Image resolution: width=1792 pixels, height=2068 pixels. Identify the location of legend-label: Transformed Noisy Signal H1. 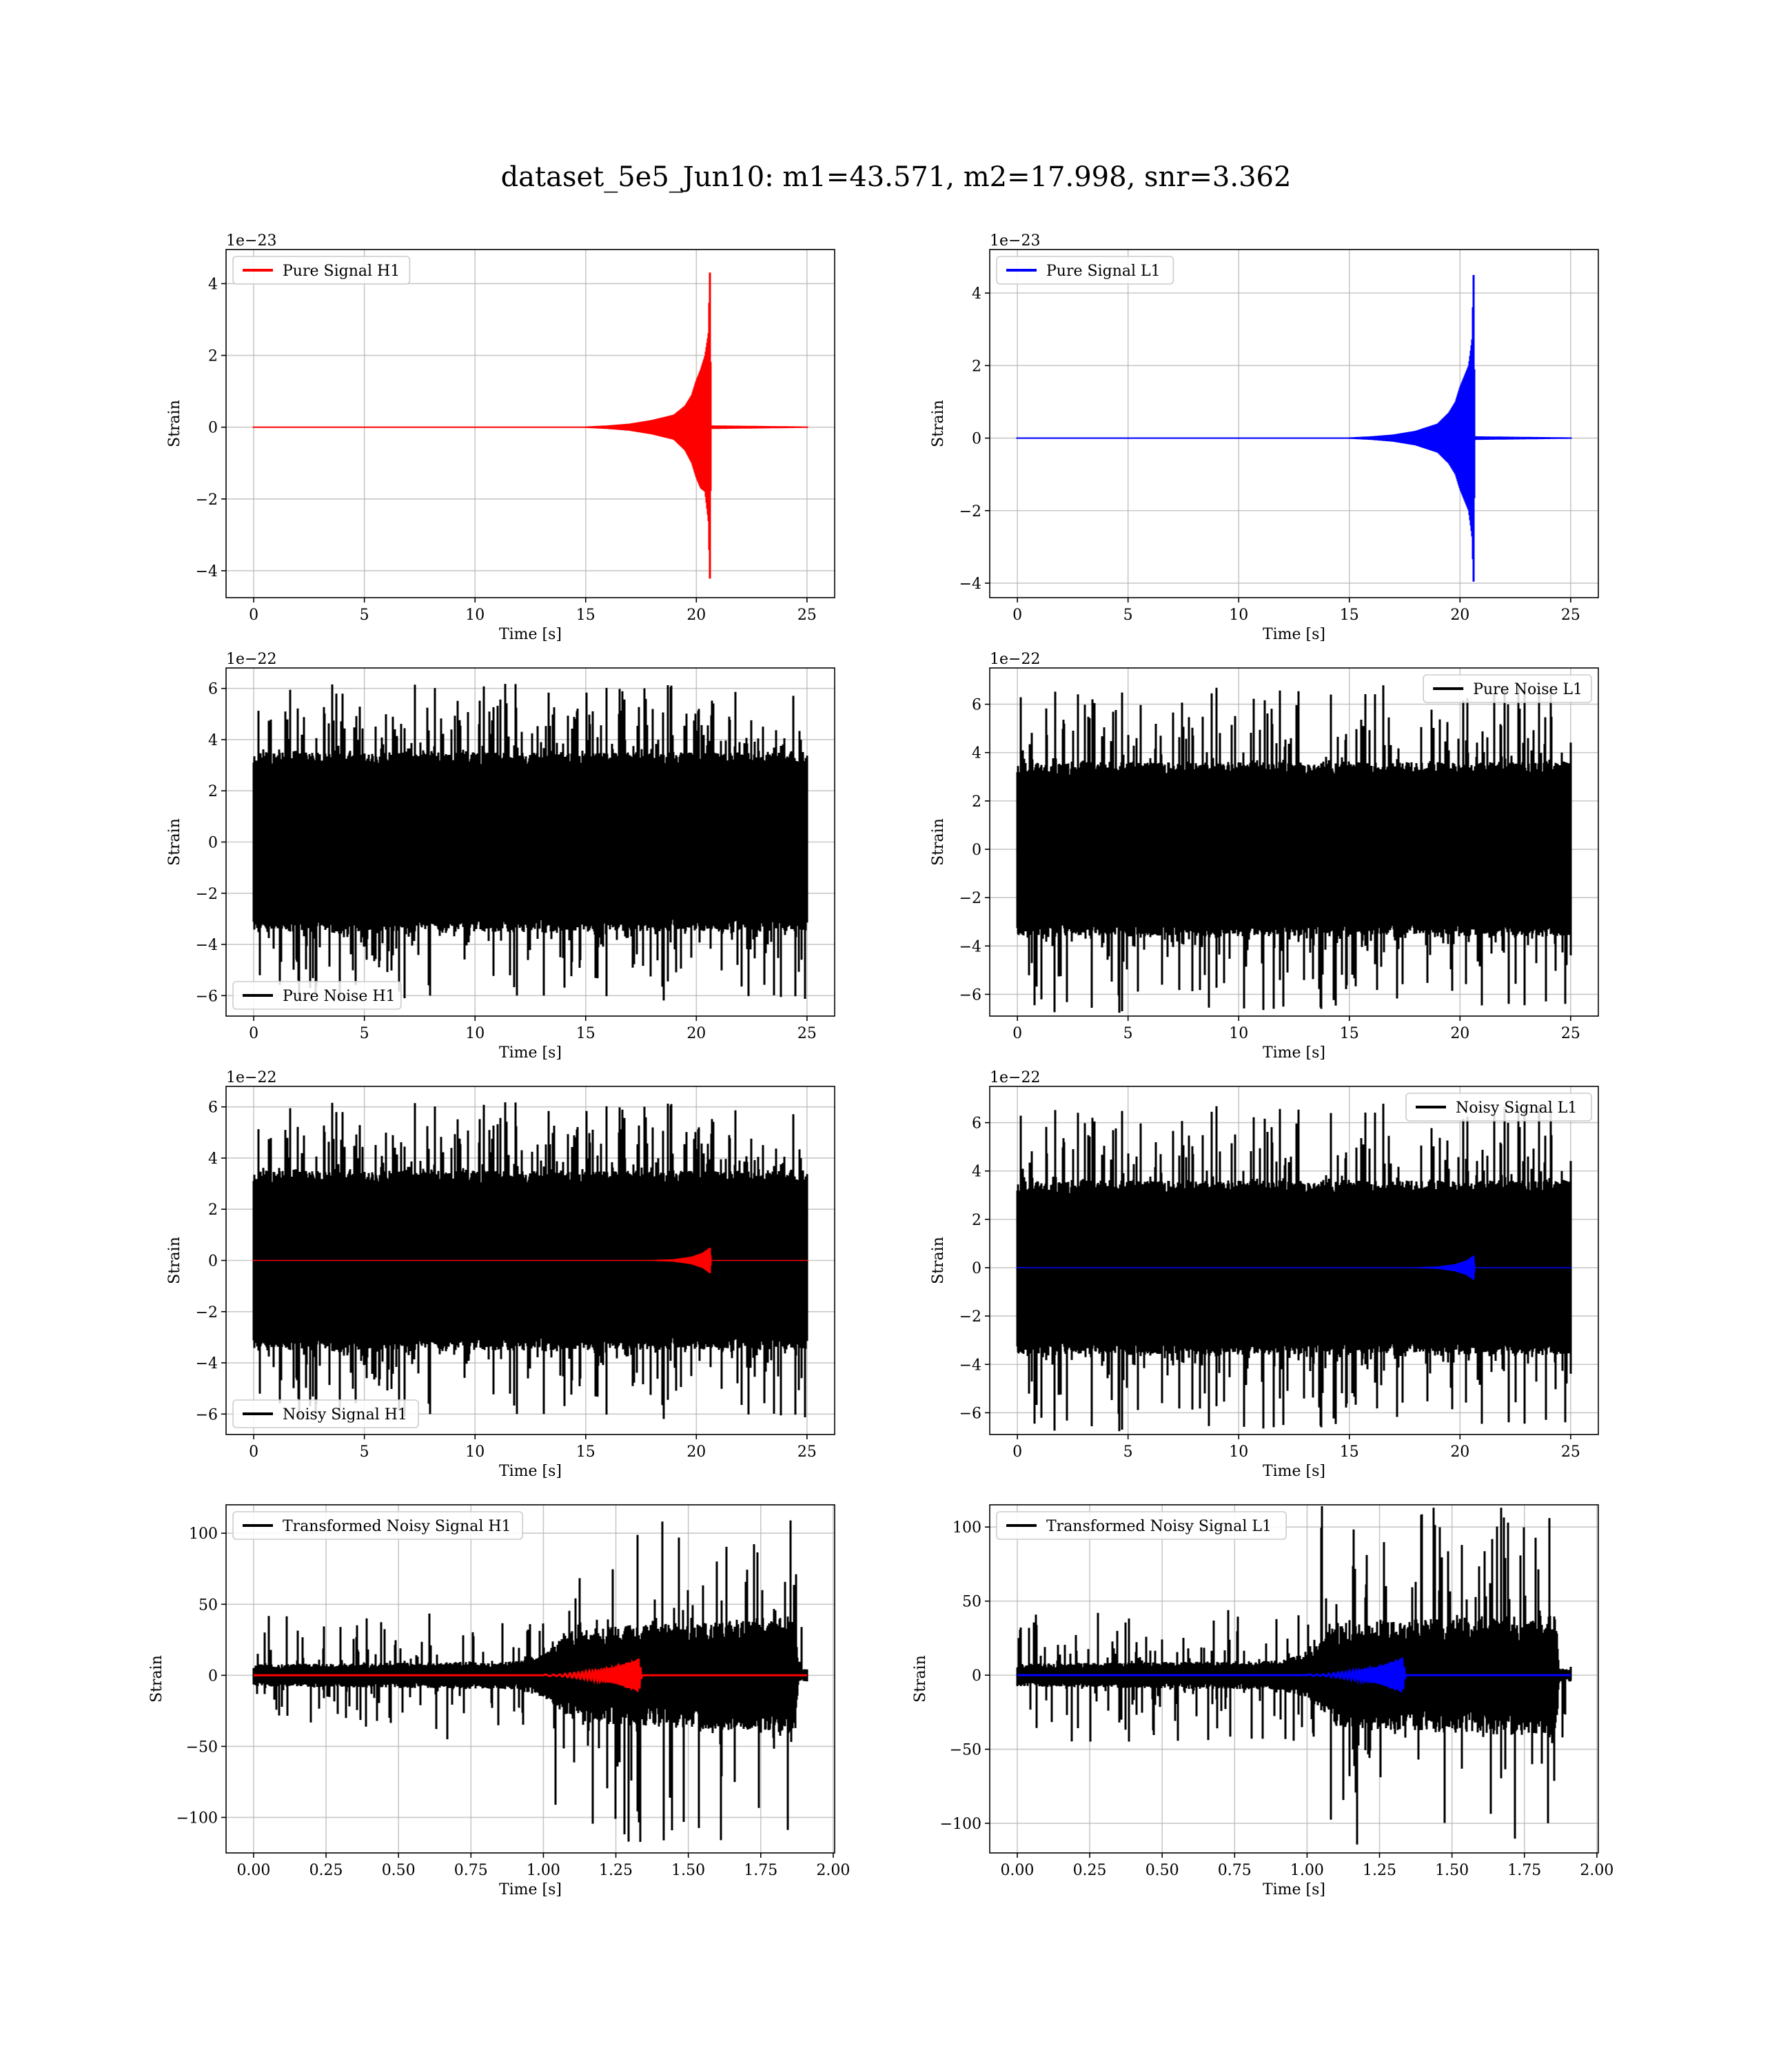
(397, 1526).